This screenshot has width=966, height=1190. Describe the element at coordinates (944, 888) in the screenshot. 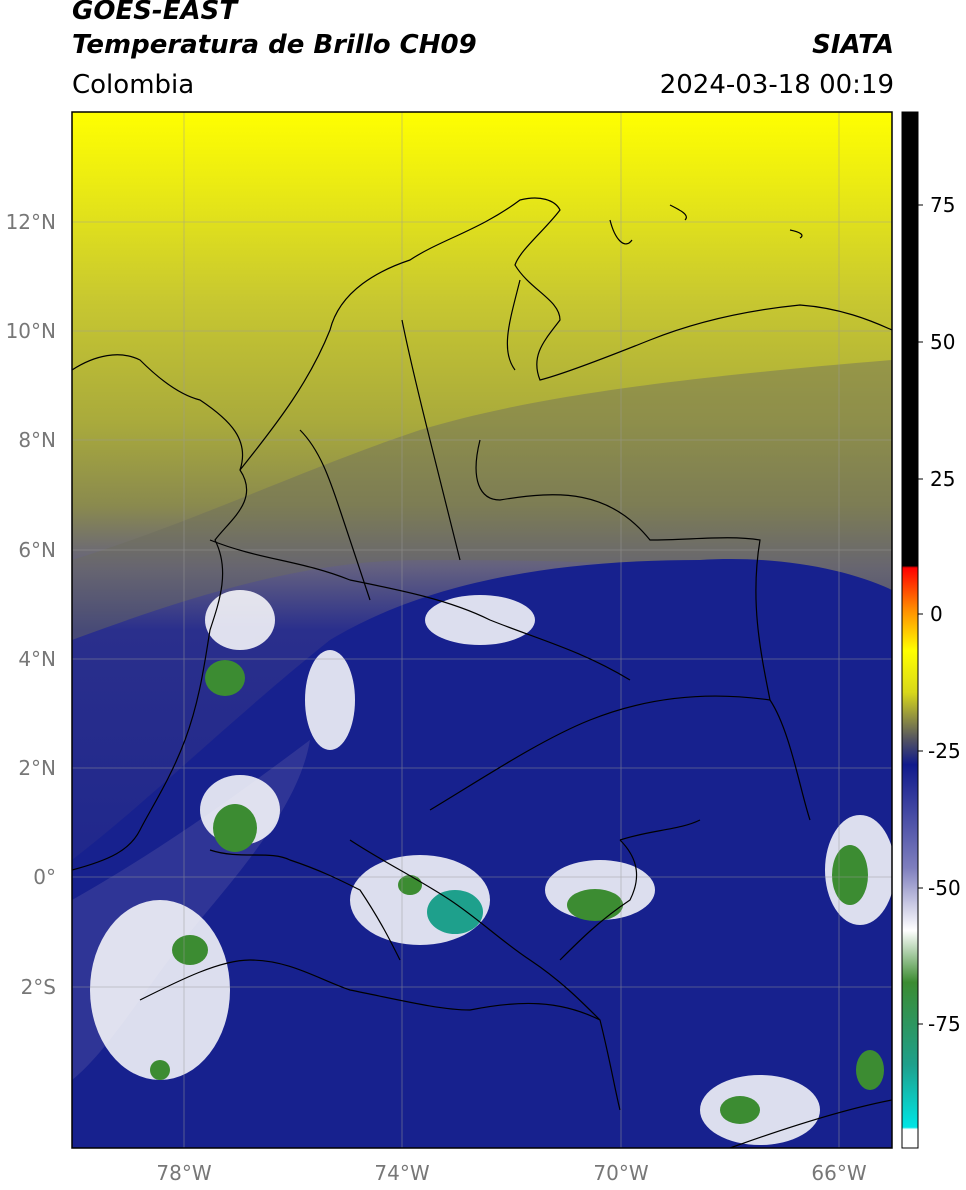

I see `colorbar-tick-label: -50` at that location.